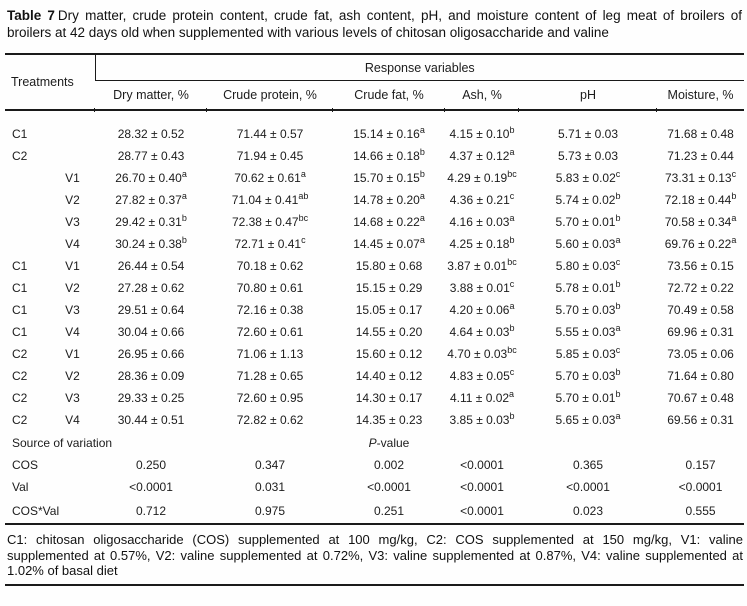 This screenshot has height=606, width=747. Describe the element at coordinates (700, 310) in the screenshot. I see `value-cell: 70.49 ± 0.58` at that location.